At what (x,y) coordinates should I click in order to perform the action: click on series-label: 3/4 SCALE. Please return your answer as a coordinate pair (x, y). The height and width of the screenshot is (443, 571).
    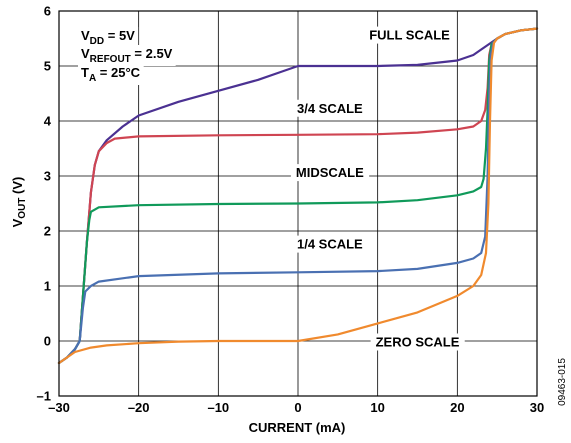
    Looking at the image, I should click on (330, 108).